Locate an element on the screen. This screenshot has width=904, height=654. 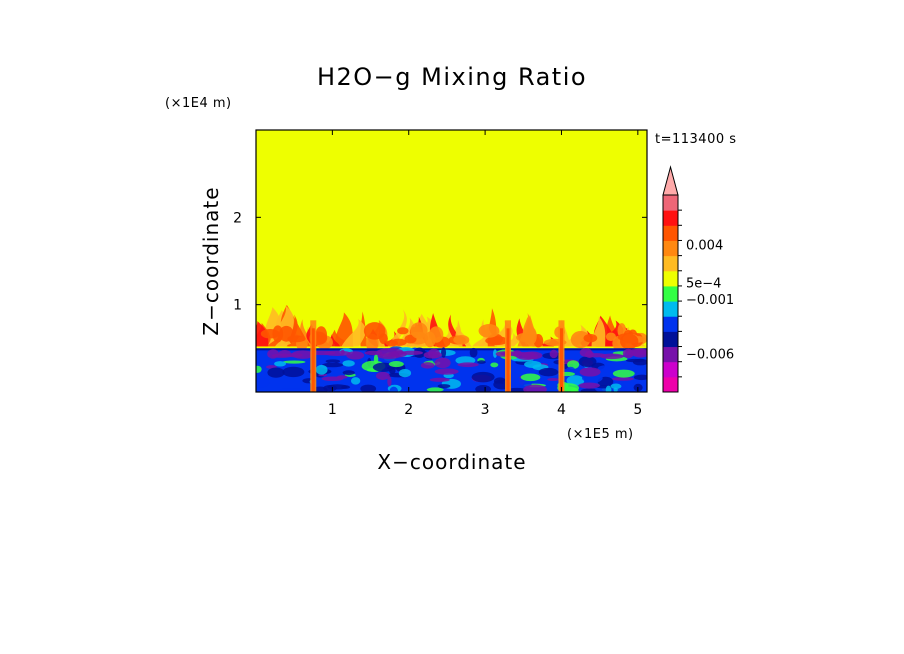
chart-title: H2O−g Mixing Ratio is located at coordinates (452, 77).